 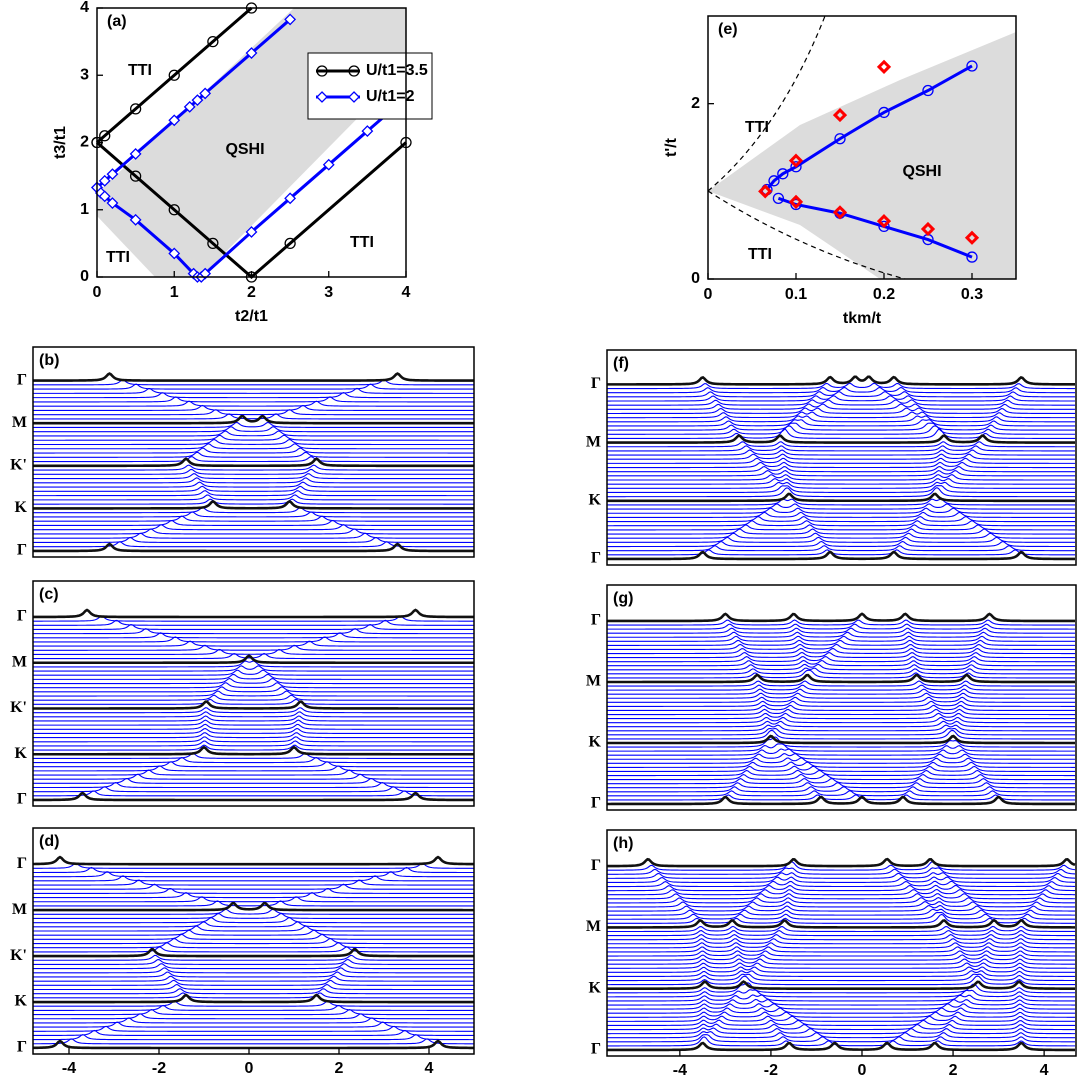 I want to click on x-tick-label: 4, so click(x=1044, y=1070).